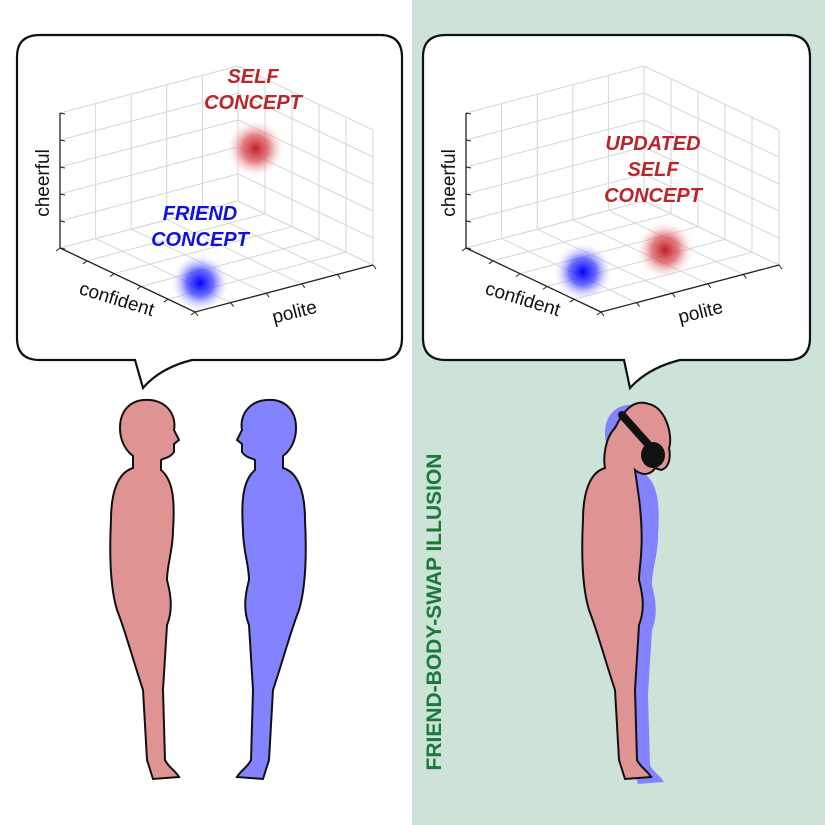 This screenshot has height=825, width=825. Describe the element at coordinates (201, 240) in the screenshot. I see `friend-concept-label: CONCEPT` at that location.